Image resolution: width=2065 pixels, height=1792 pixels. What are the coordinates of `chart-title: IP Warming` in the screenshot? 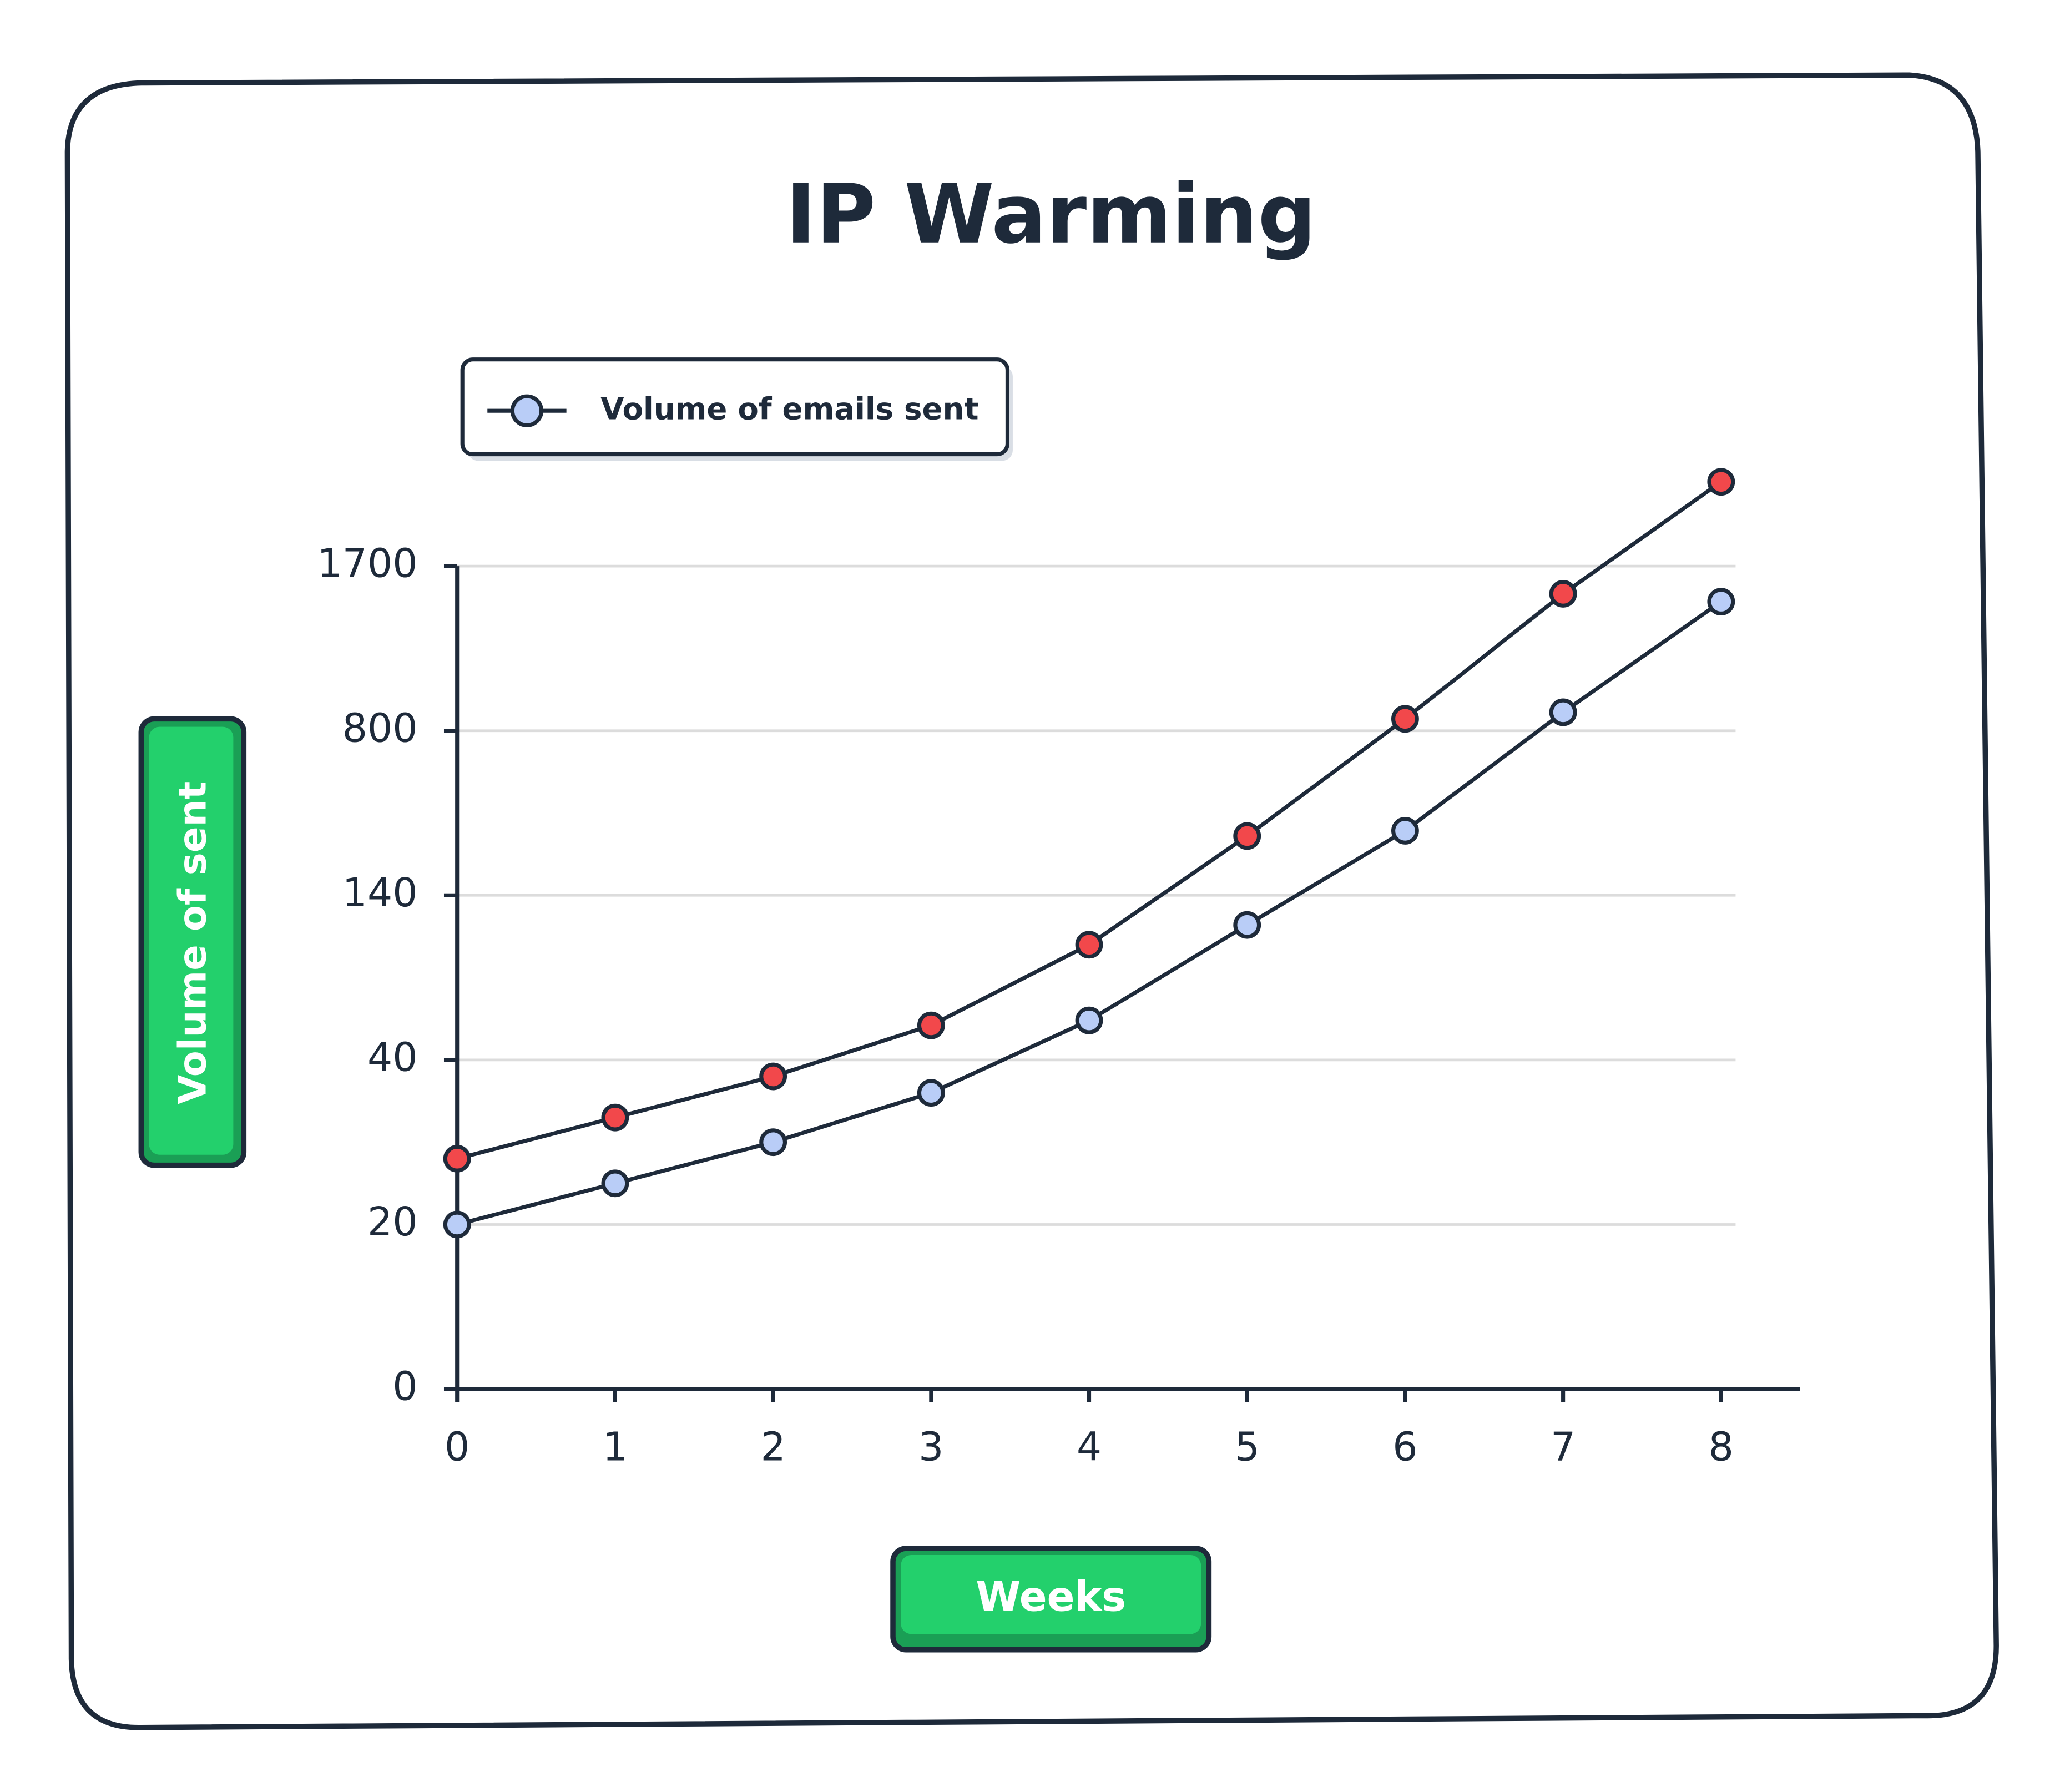 It's located at (1051, 214).